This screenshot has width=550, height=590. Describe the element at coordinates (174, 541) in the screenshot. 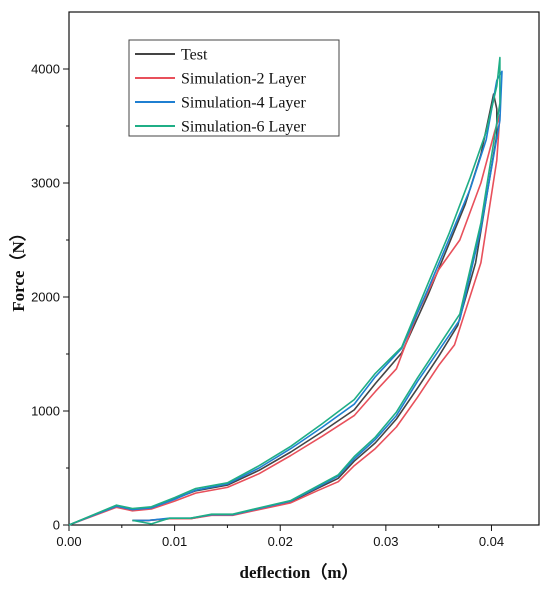

I see `x-tick-label: 0.01` at that location.